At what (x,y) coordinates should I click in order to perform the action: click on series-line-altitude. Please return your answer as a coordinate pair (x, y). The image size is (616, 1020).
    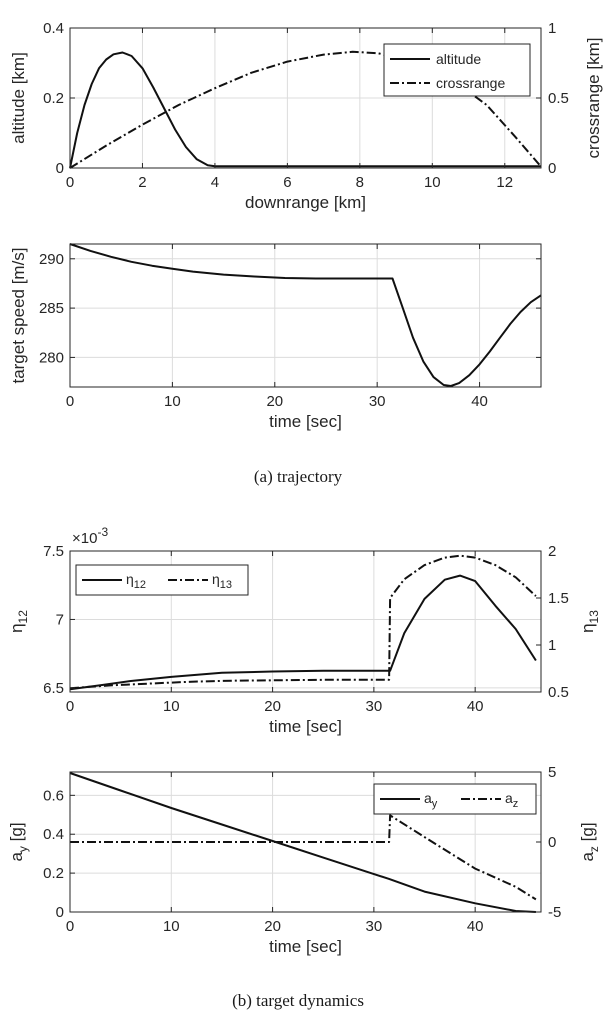
    Looking at the image, I should click on (305, 110).